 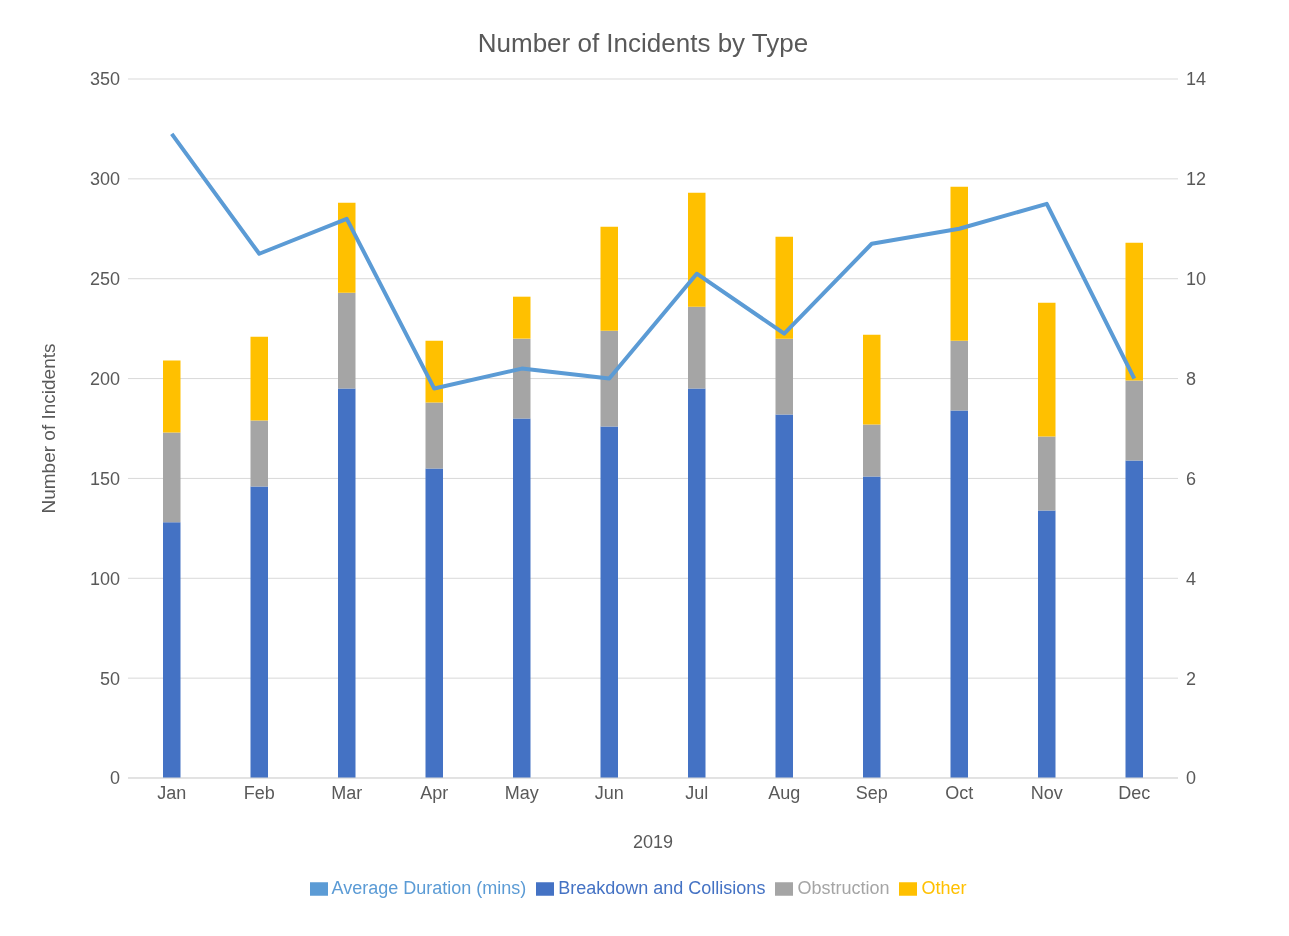 What do you see at coordinates (104, 578) in the screenshot?
I see `y-tick-label: 100` at bounding box center [104, 578].